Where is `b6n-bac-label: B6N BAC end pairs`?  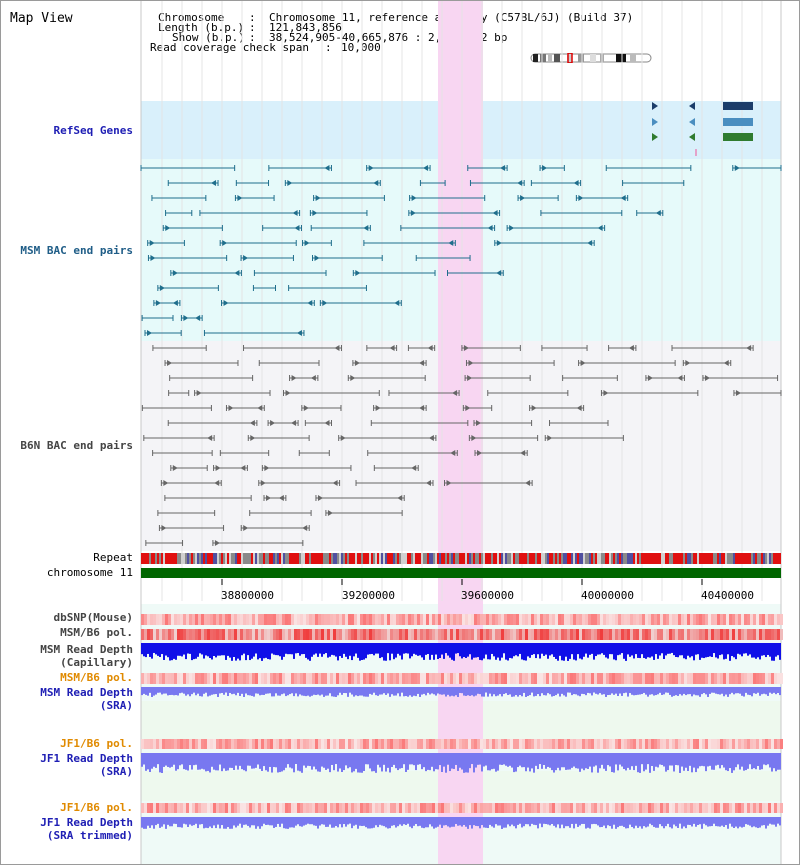 b6n-bac-label: B6N BAC end pairs is located at coordinates (76, 445).